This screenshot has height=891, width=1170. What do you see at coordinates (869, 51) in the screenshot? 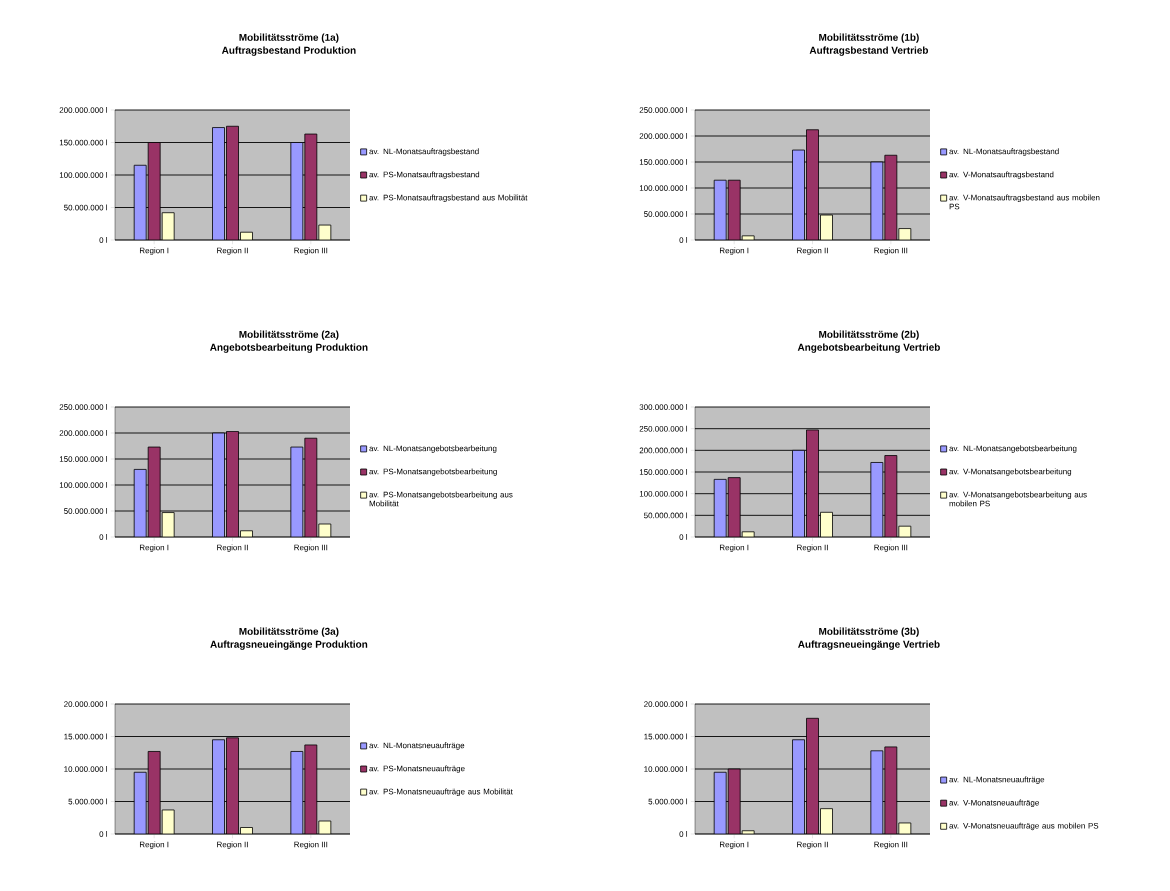
I see `chart-subtitle: Auftragsbestand Vertrieb` at bounding box center [869, 51].